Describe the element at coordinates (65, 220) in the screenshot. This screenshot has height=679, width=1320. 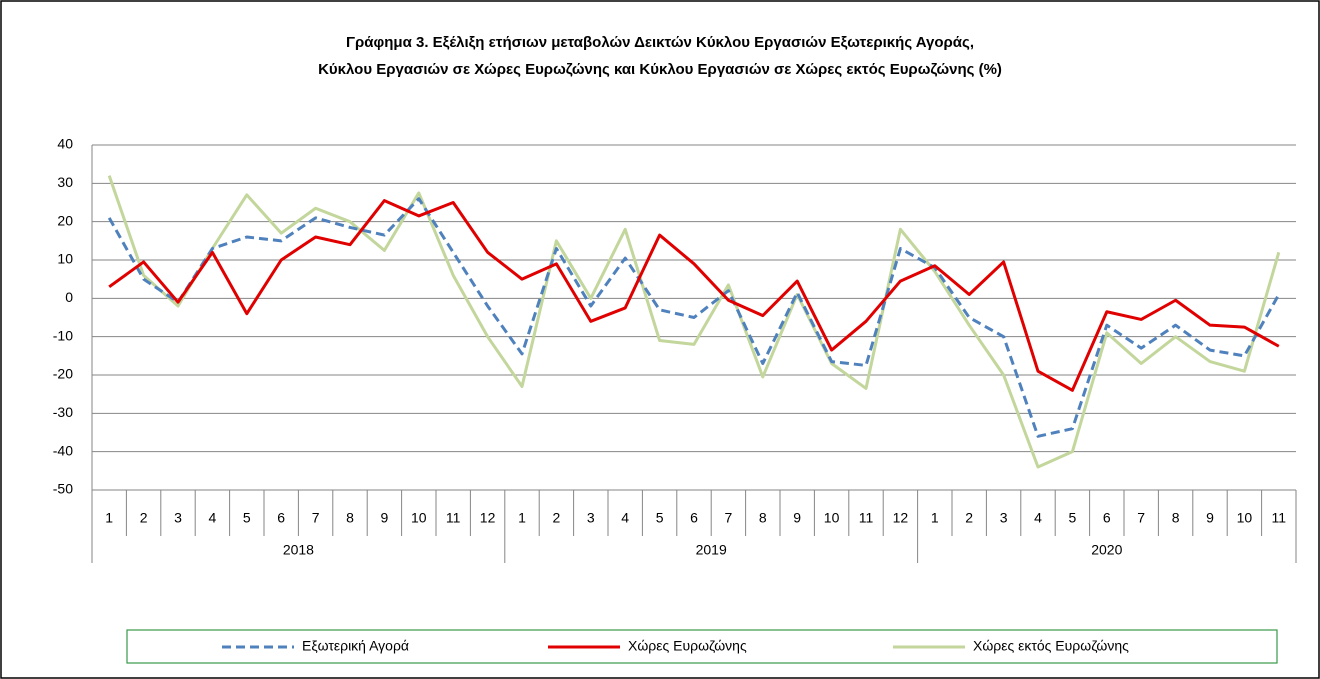
I see `y-tick-label: 20` at that location.